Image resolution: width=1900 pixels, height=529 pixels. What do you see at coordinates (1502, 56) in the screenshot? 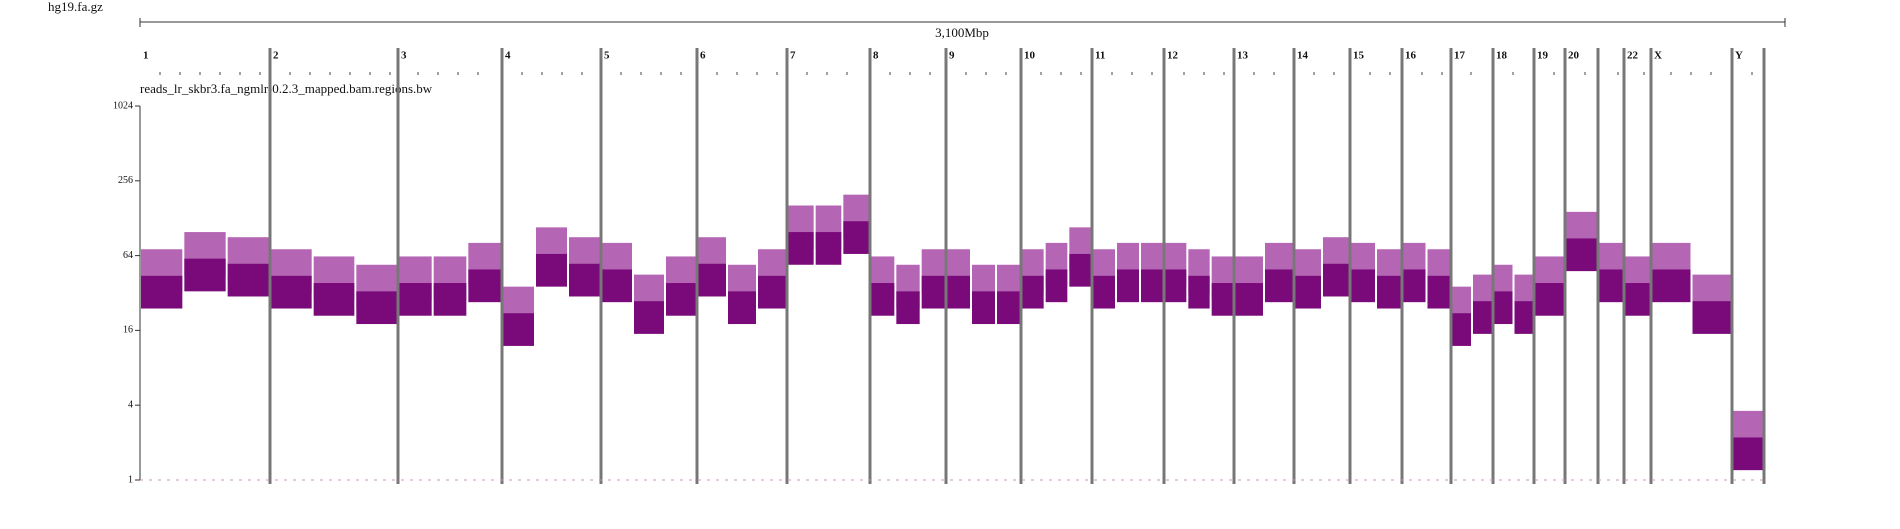
I see `chromosome-label: 18` at bounding box center [1502, 56].